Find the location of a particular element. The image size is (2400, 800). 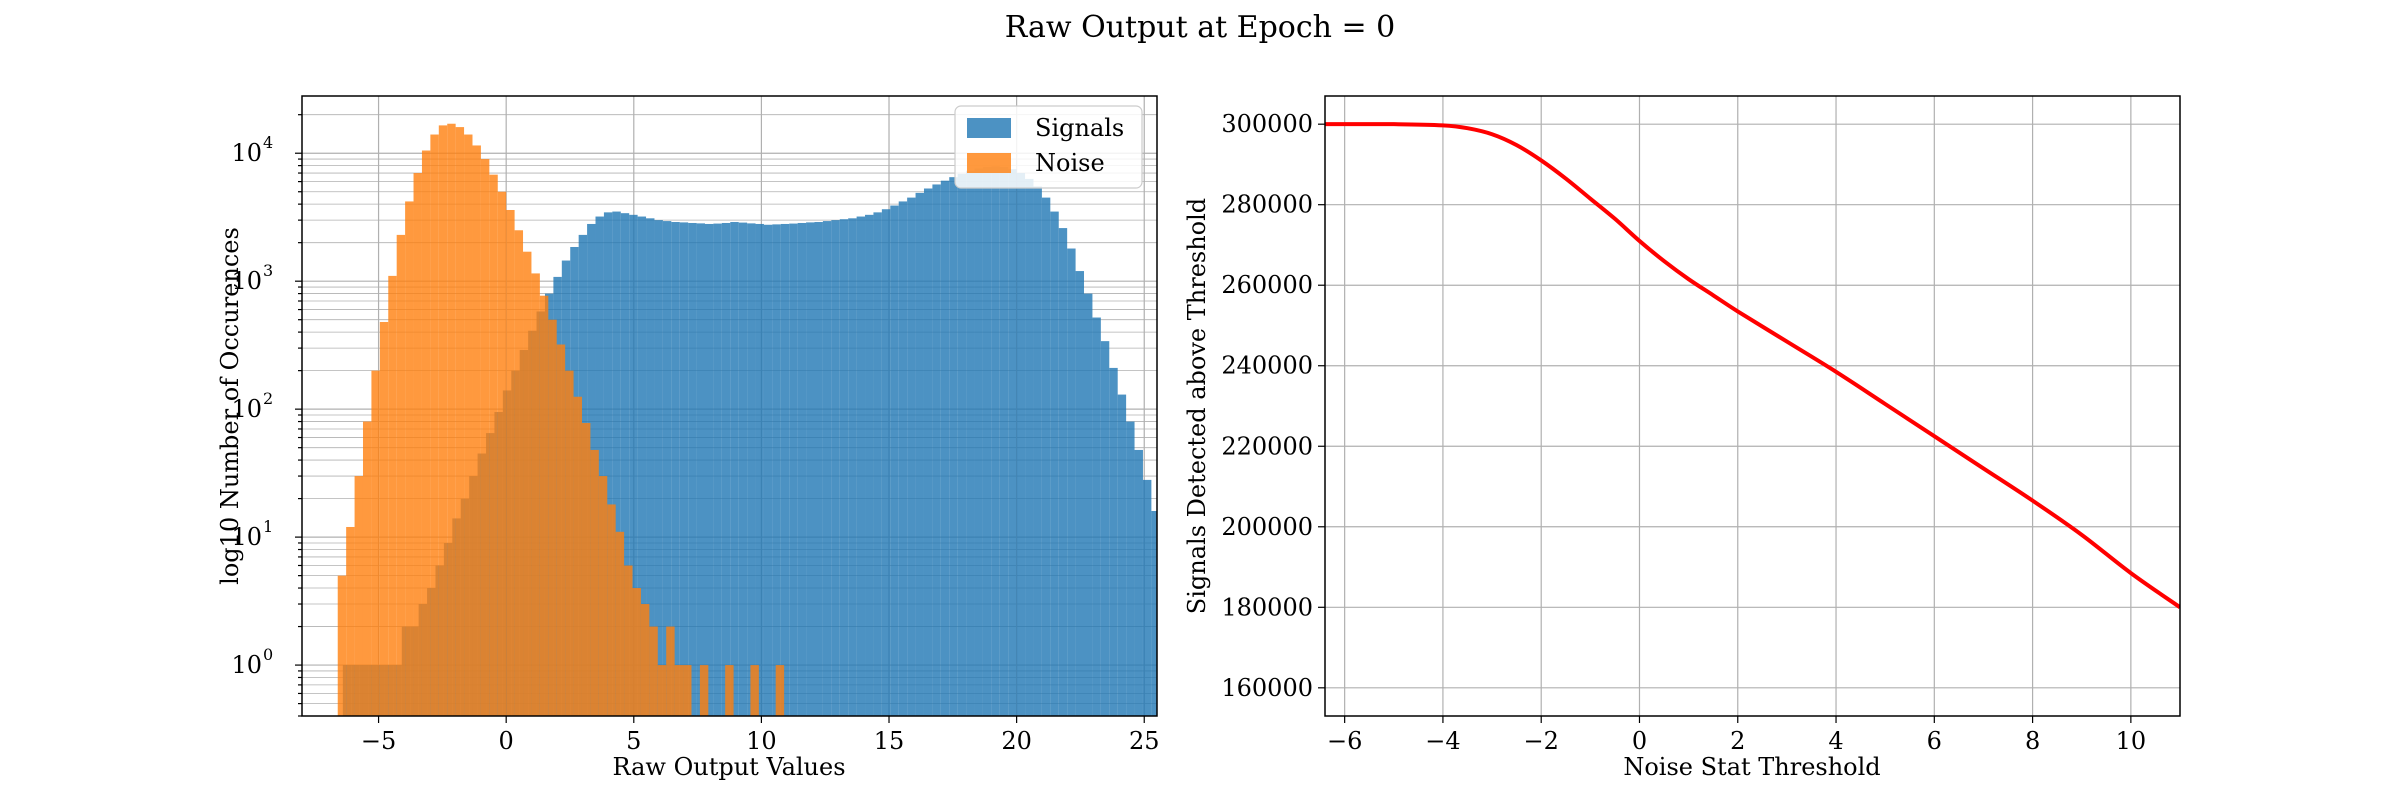

y-tick-label: 260000 is located at coordinates (1267, 285).